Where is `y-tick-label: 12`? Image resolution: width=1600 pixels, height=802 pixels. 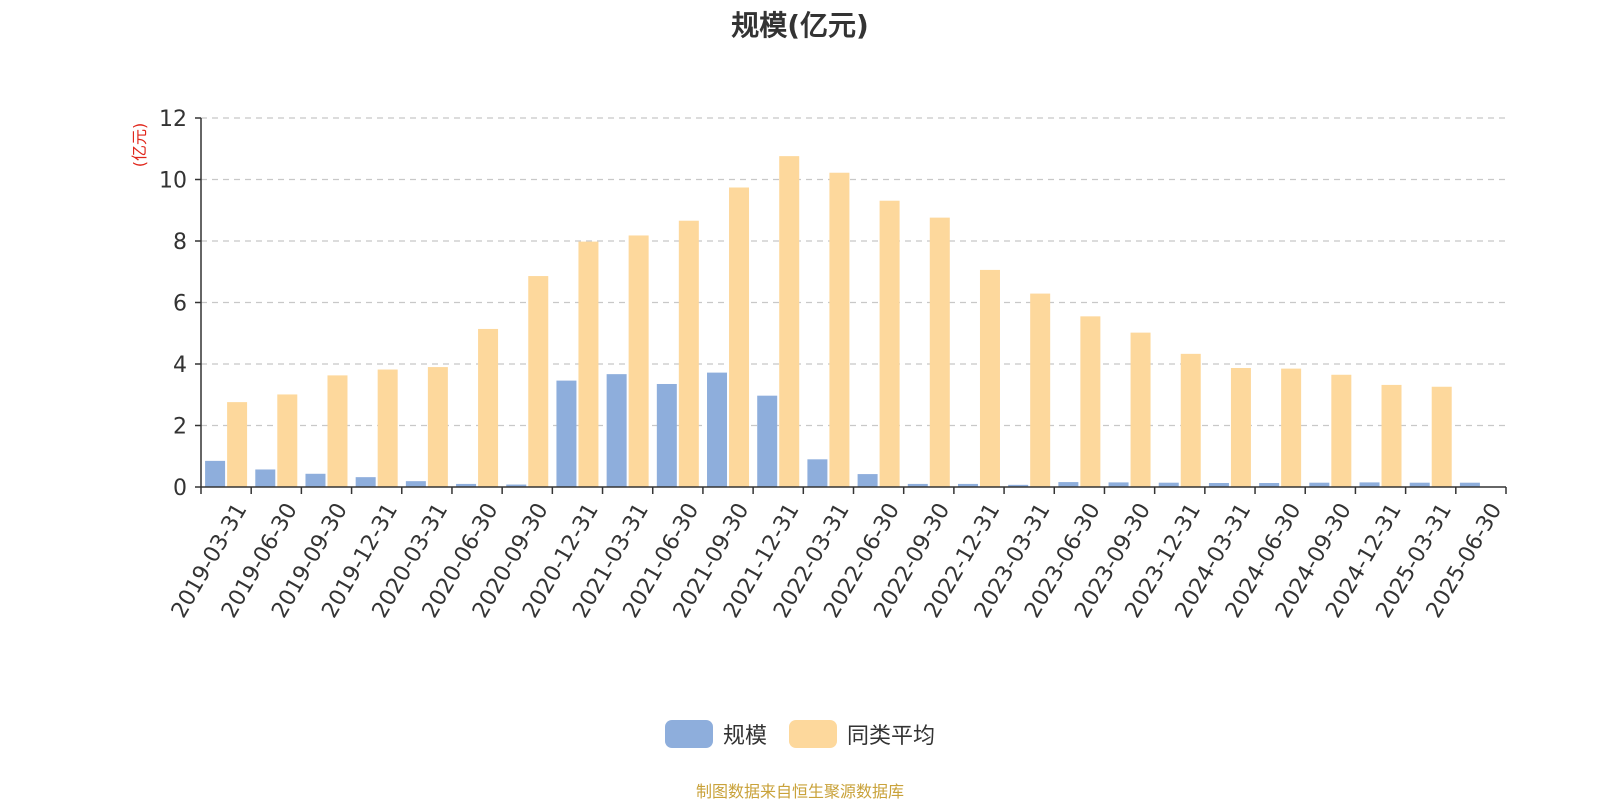
y-tick-label: 12 is located at coordinates (173, 119).